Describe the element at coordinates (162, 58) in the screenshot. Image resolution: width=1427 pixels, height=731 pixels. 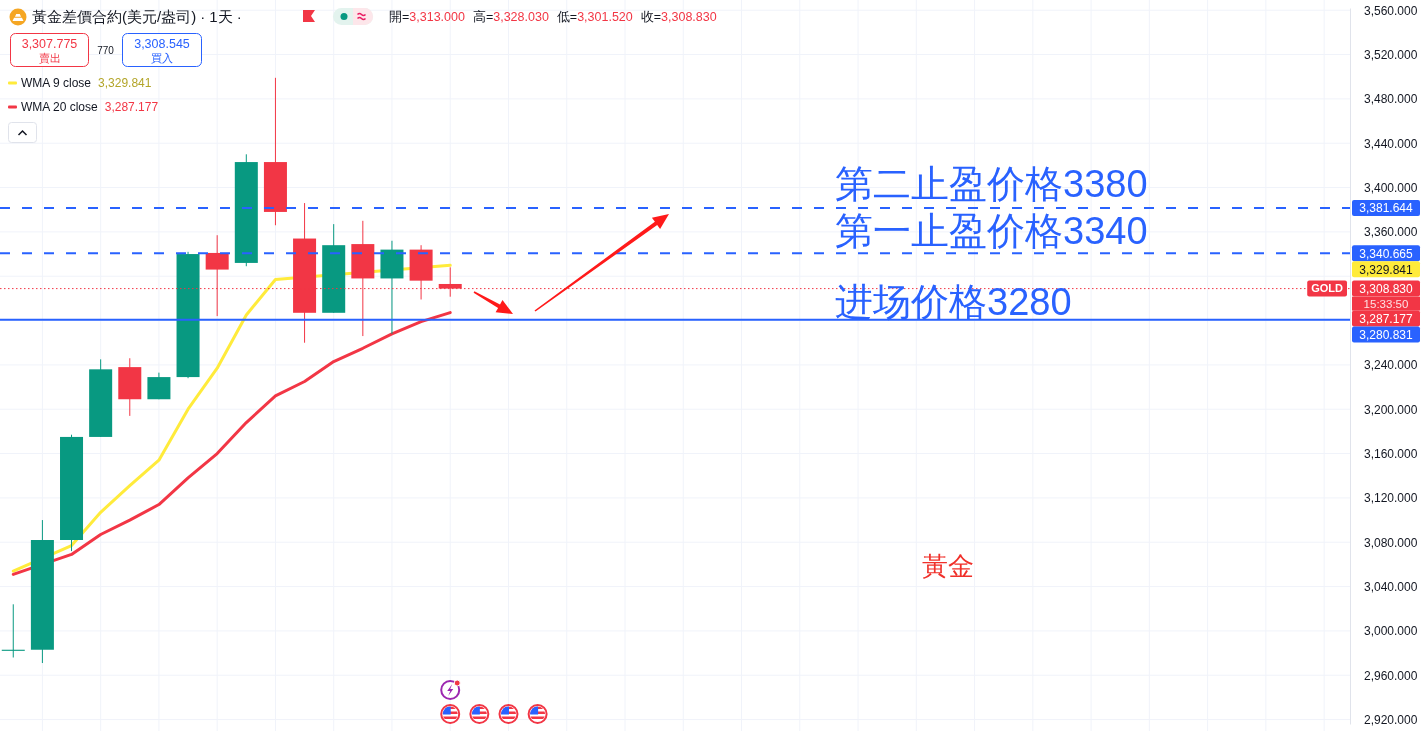
I see `annotation: 買入` at that location.